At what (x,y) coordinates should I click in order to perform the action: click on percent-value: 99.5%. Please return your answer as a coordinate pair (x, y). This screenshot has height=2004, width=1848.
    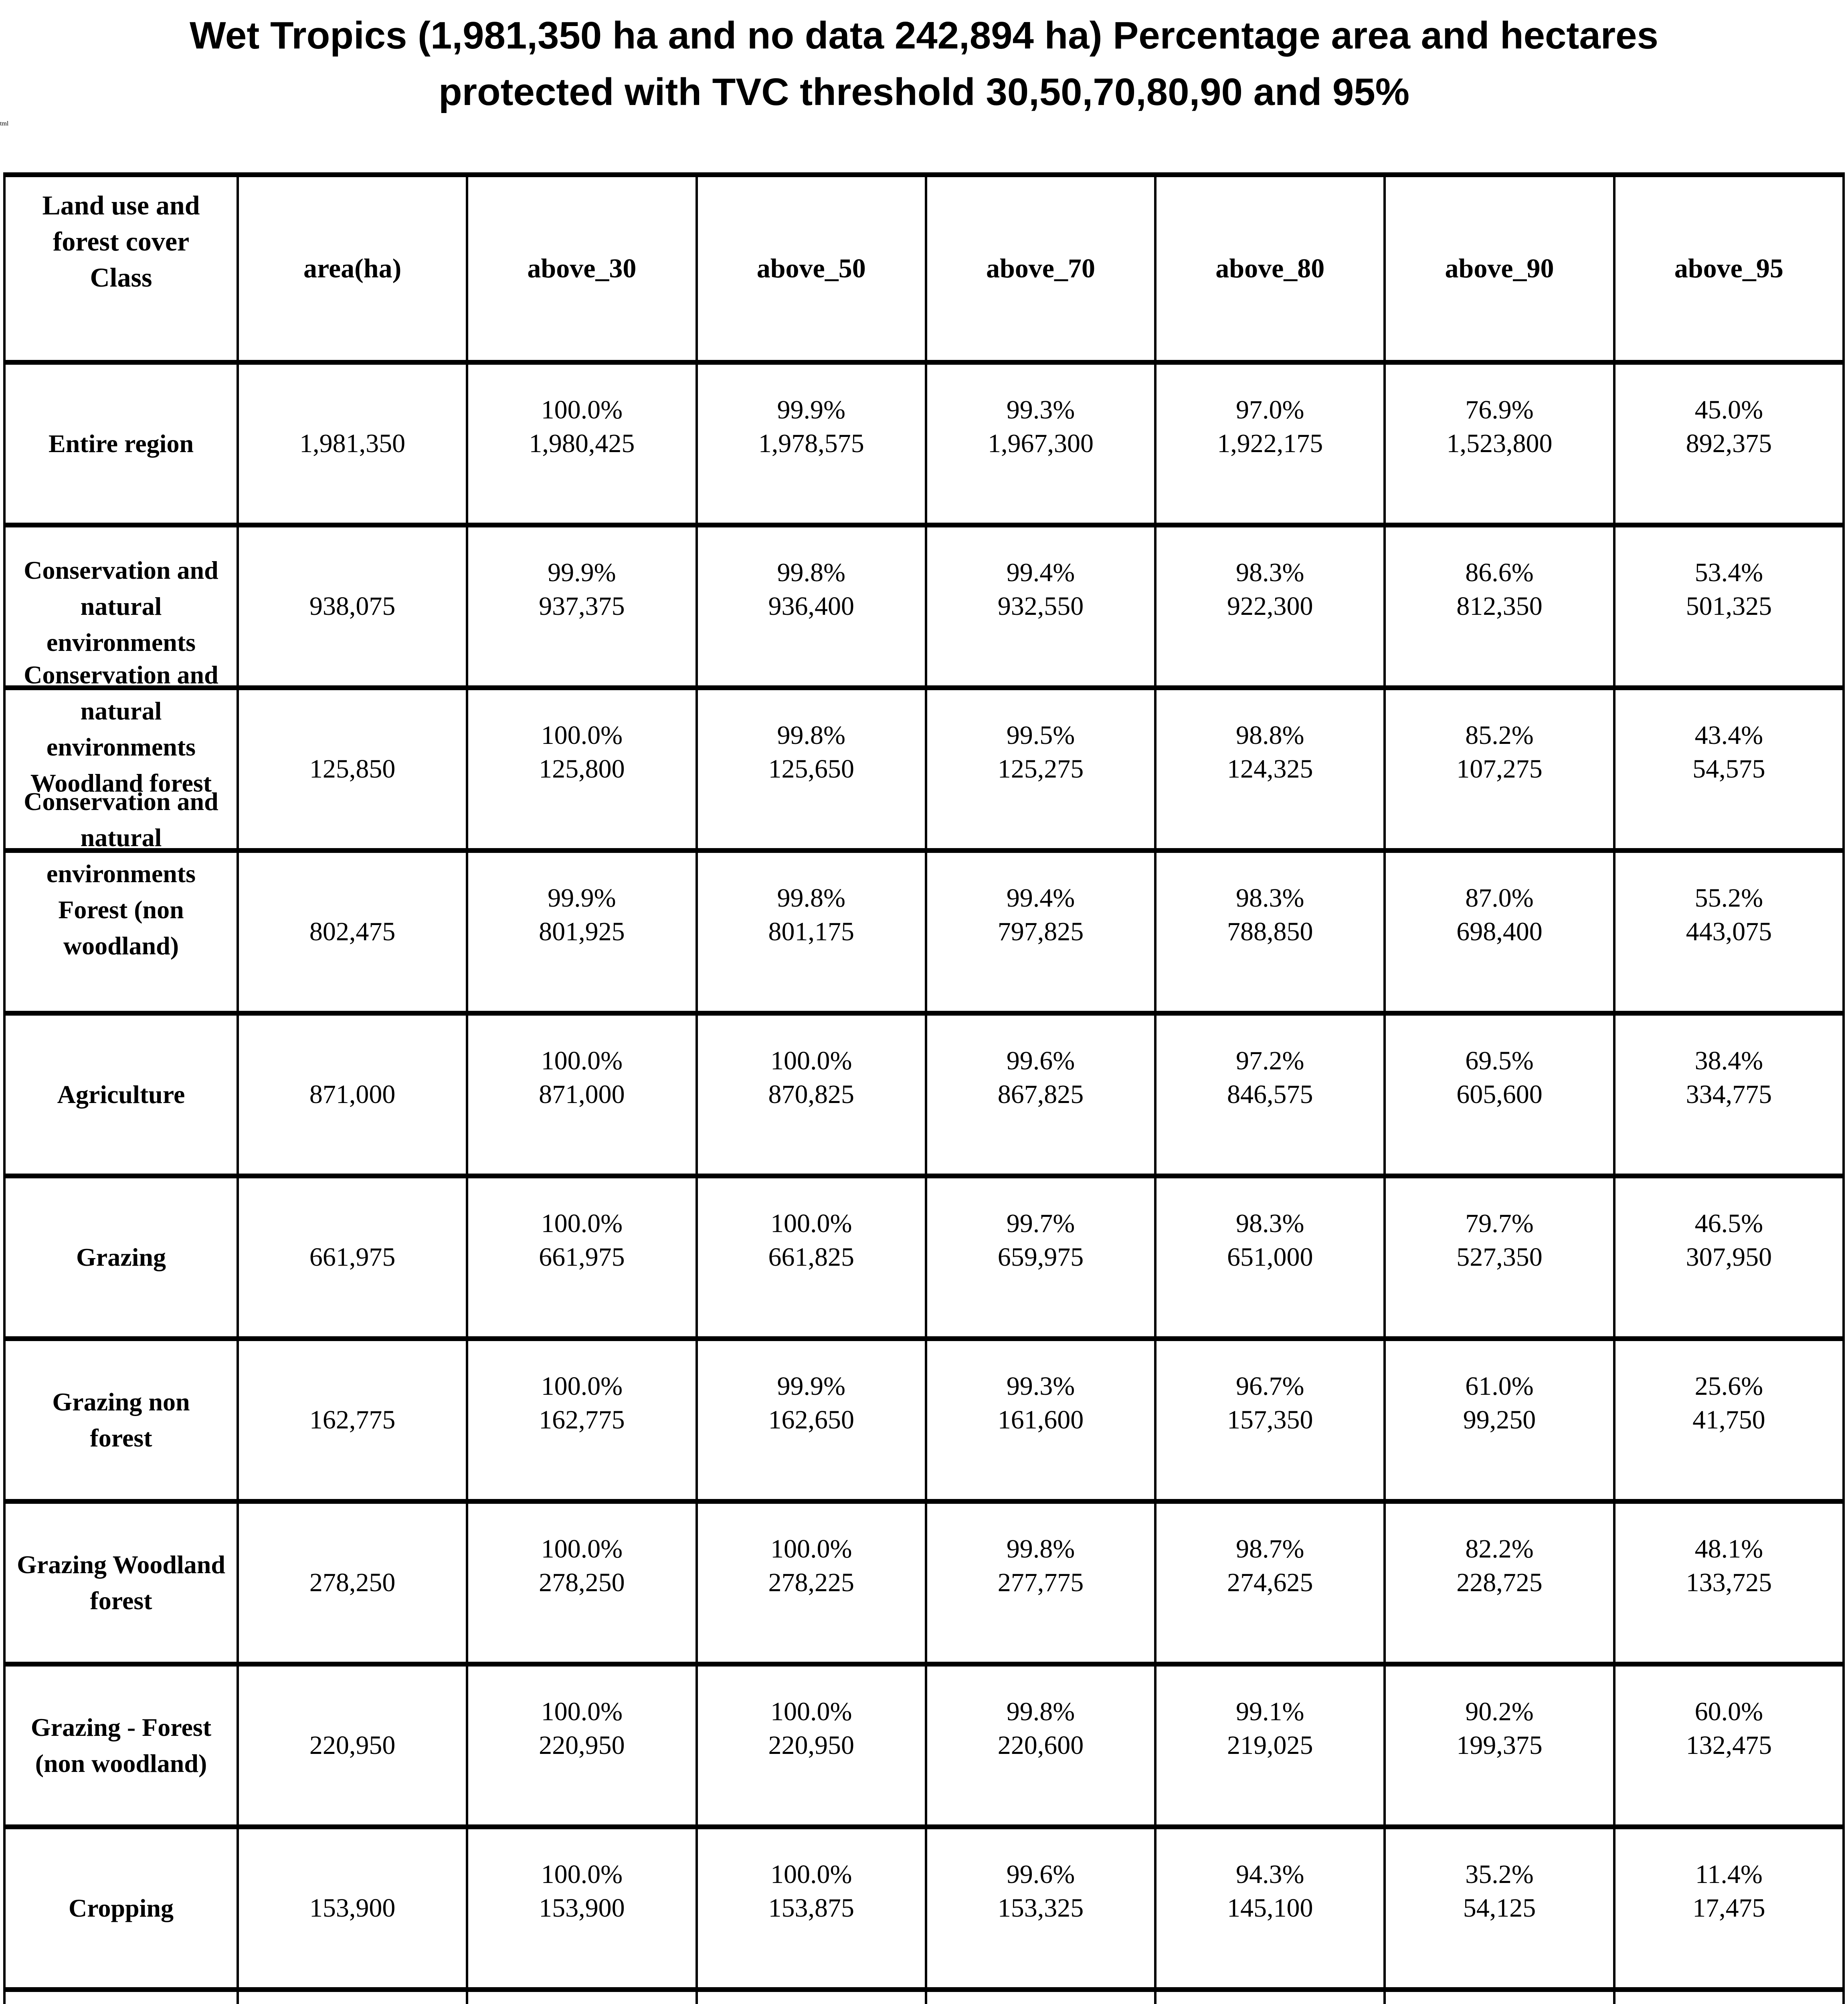
    Looking at the image, I should click on (1040, 735).